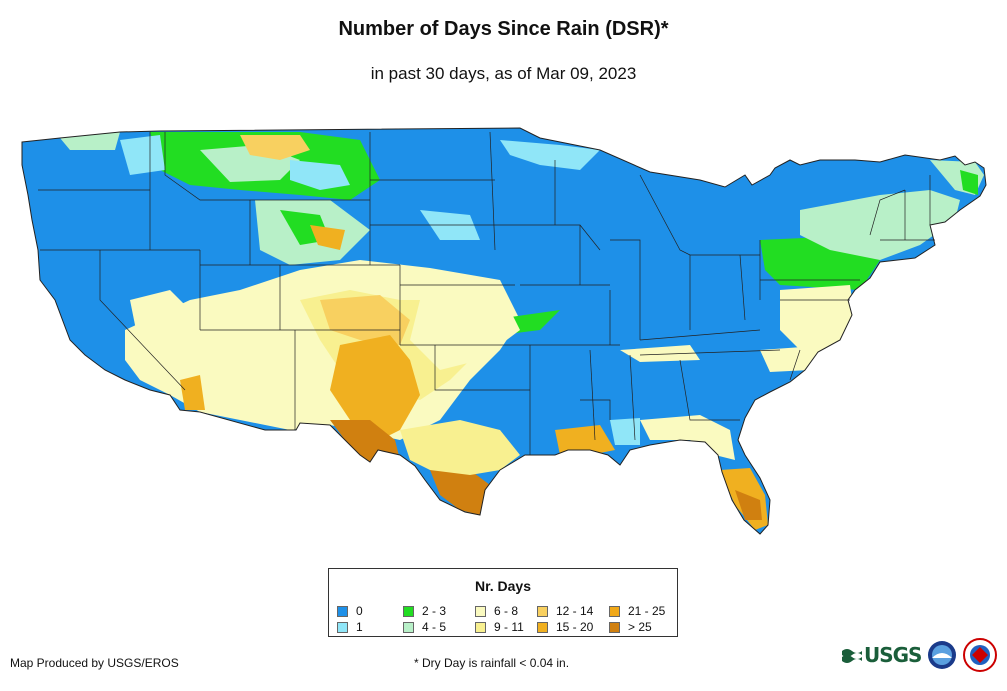 This screenshot has height=691, width=1007. What do you see at coordinates (503, 29) in the screenshot?
I see `map-title: Number of Days Since Rain (DSR)*` at bounding box center [503, 29].